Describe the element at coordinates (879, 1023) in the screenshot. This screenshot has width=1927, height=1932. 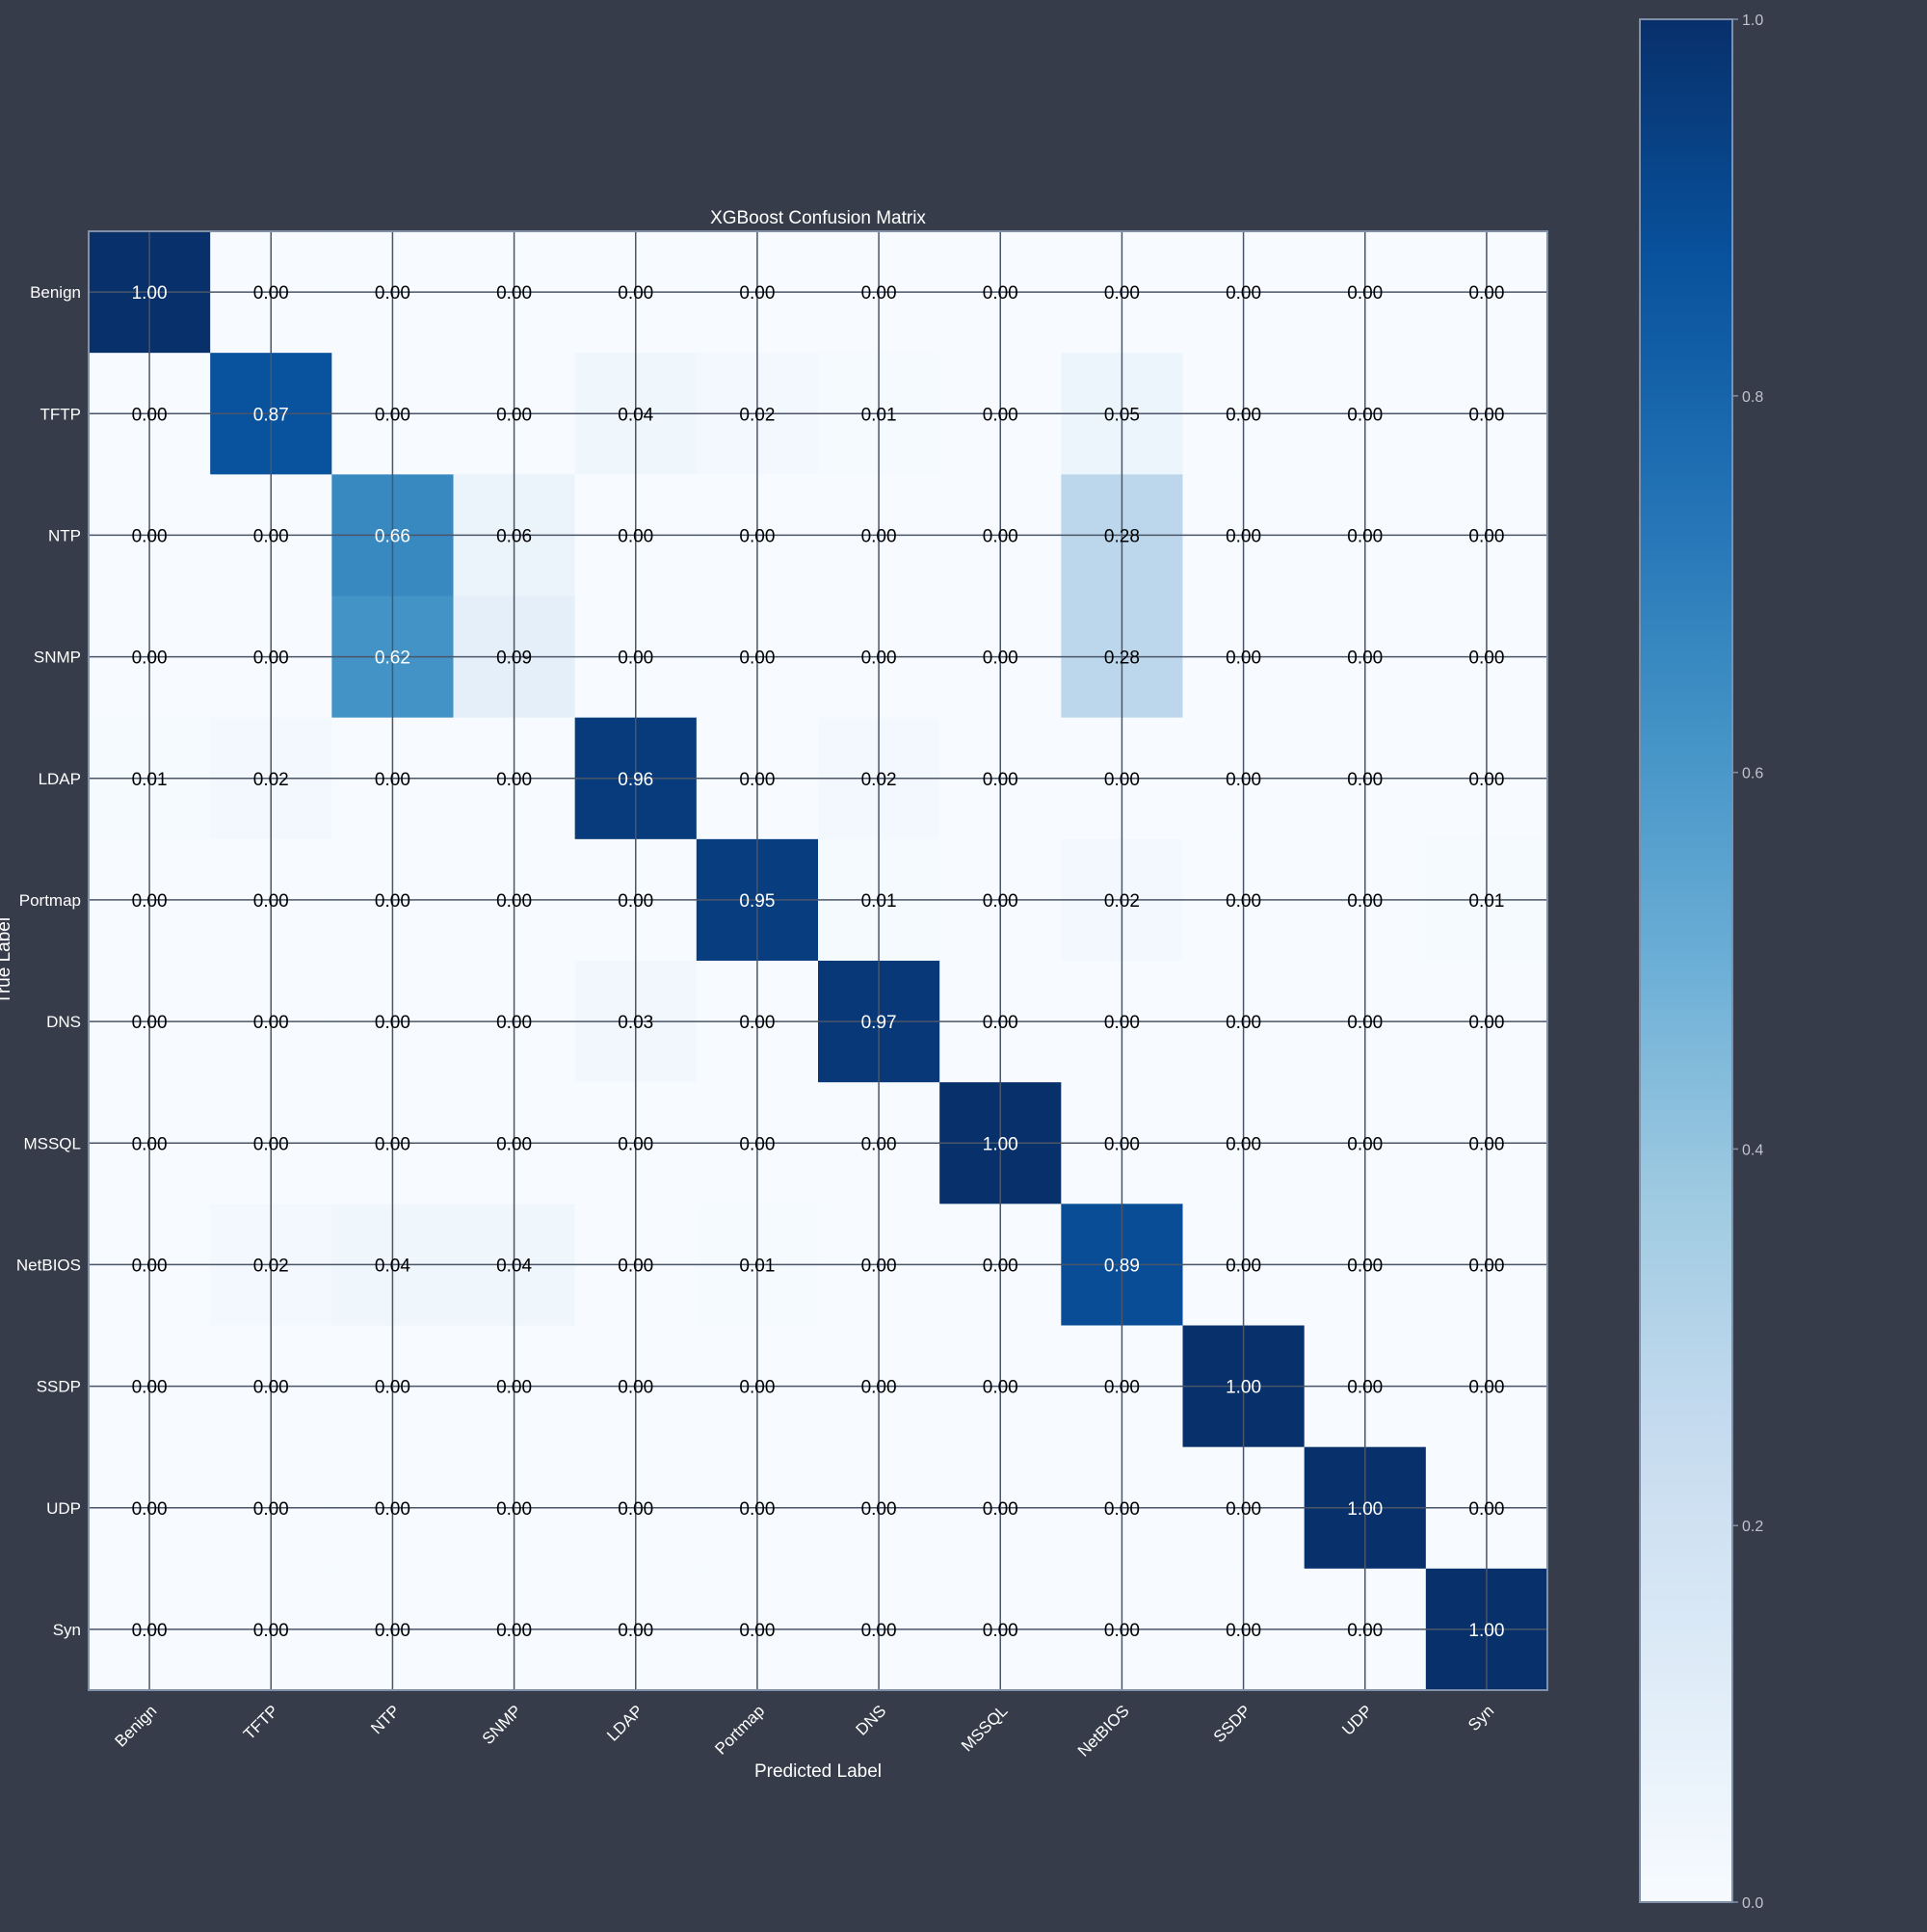
I see `cell-value-label: 0.97` at that location.